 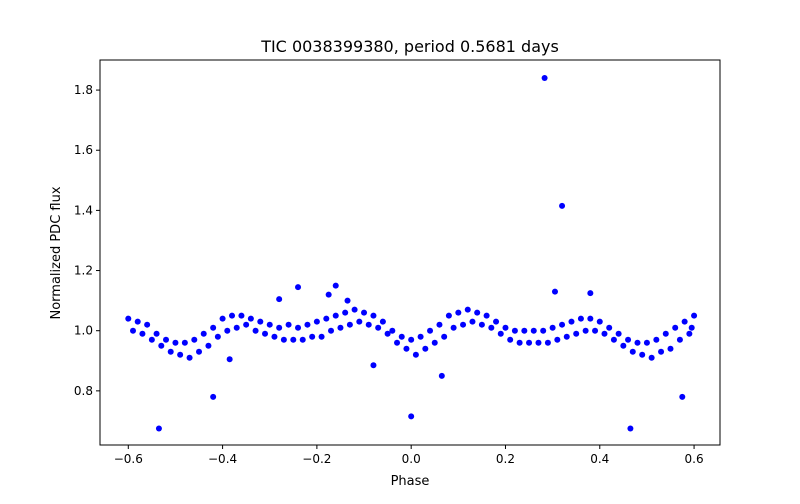 What do you see at coordinates (409, 46) in the screenshot?
I see `chart-title: TIC 0038399380, period 0.5681 days` at bounding box center [409, 46].